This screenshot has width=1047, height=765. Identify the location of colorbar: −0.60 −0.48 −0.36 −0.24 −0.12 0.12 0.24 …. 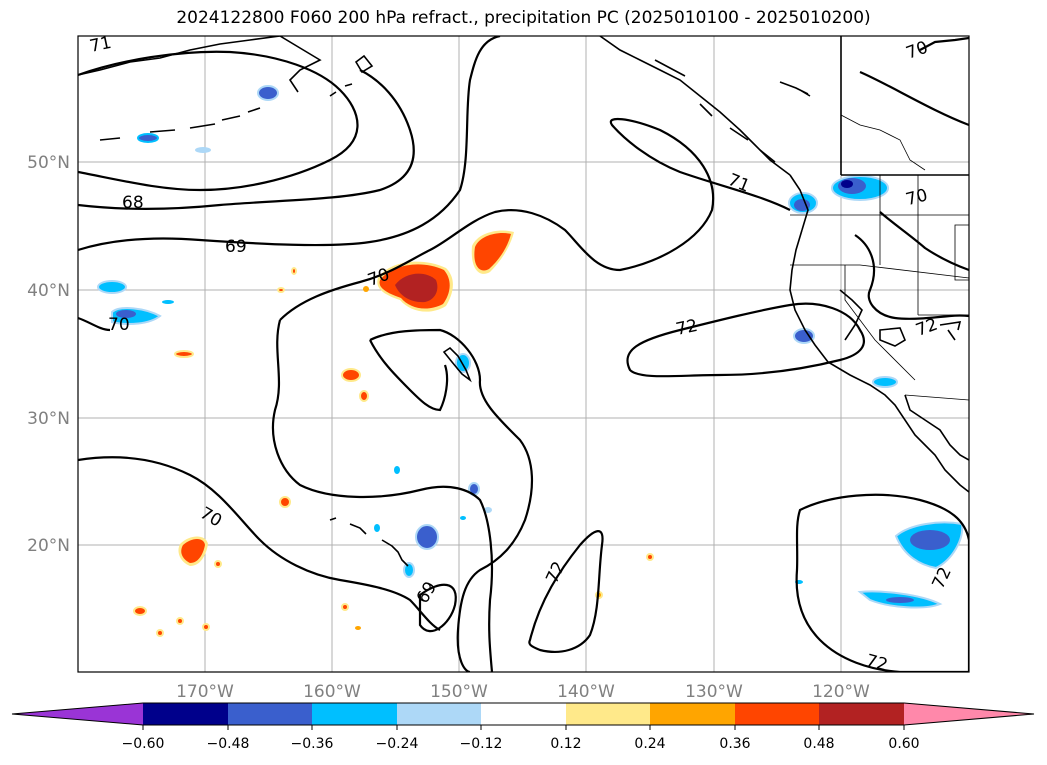
(523, 727).